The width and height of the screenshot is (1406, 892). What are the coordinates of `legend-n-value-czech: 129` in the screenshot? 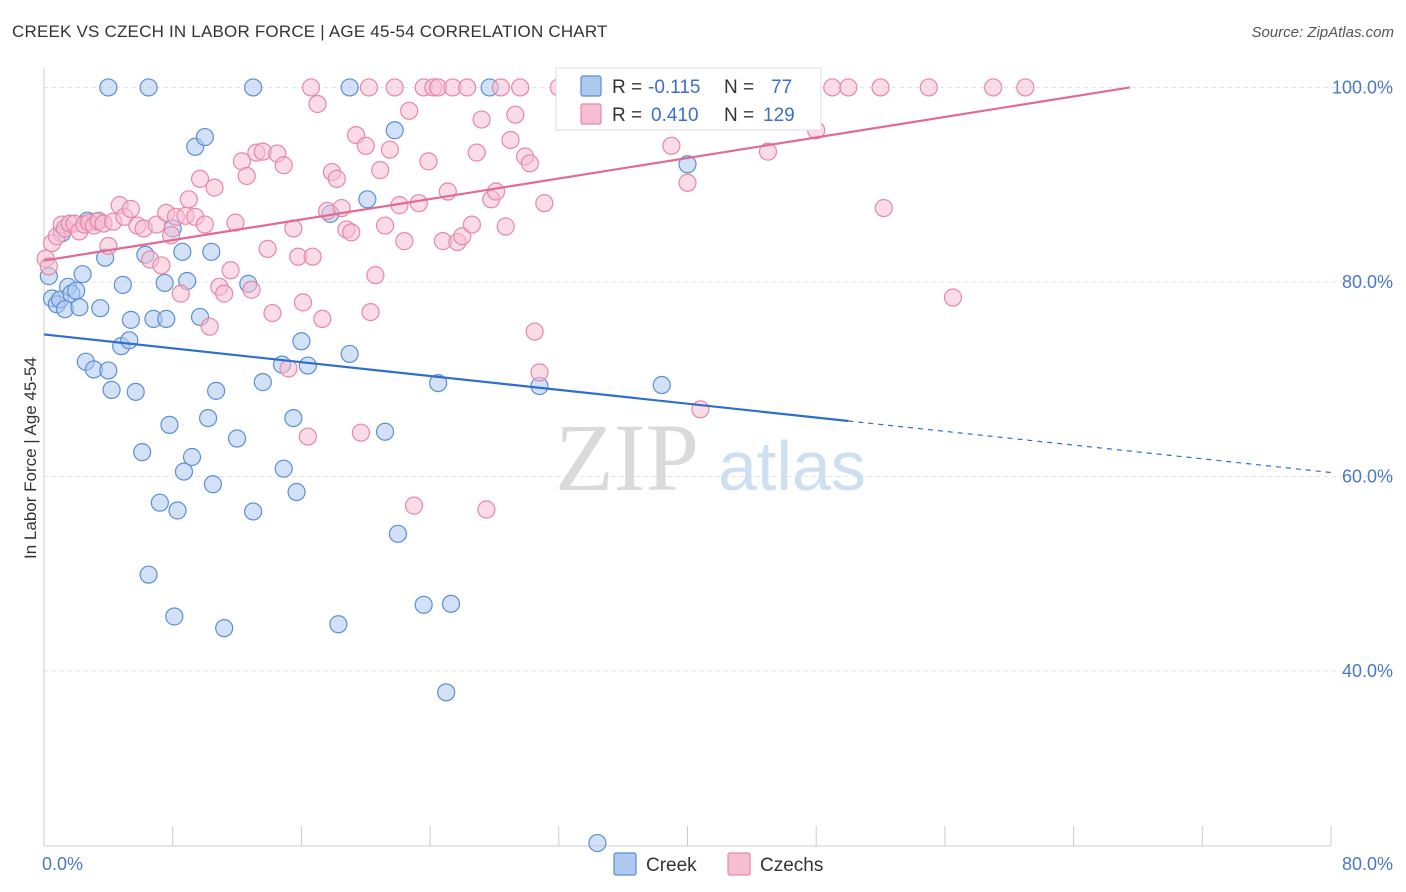 It's located at (779, 115).